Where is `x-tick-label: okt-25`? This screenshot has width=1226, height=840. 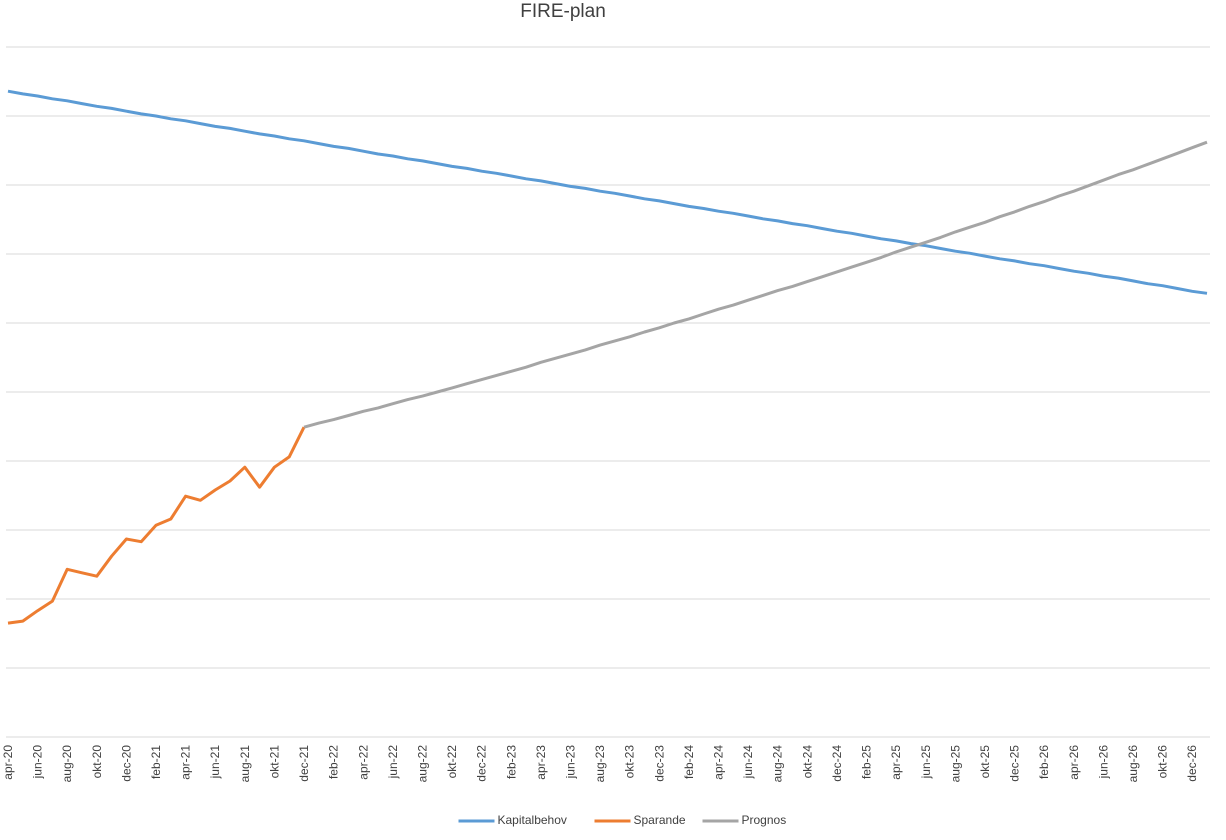 x-tick-label: okt-25 is located at coordinates (985, 762).